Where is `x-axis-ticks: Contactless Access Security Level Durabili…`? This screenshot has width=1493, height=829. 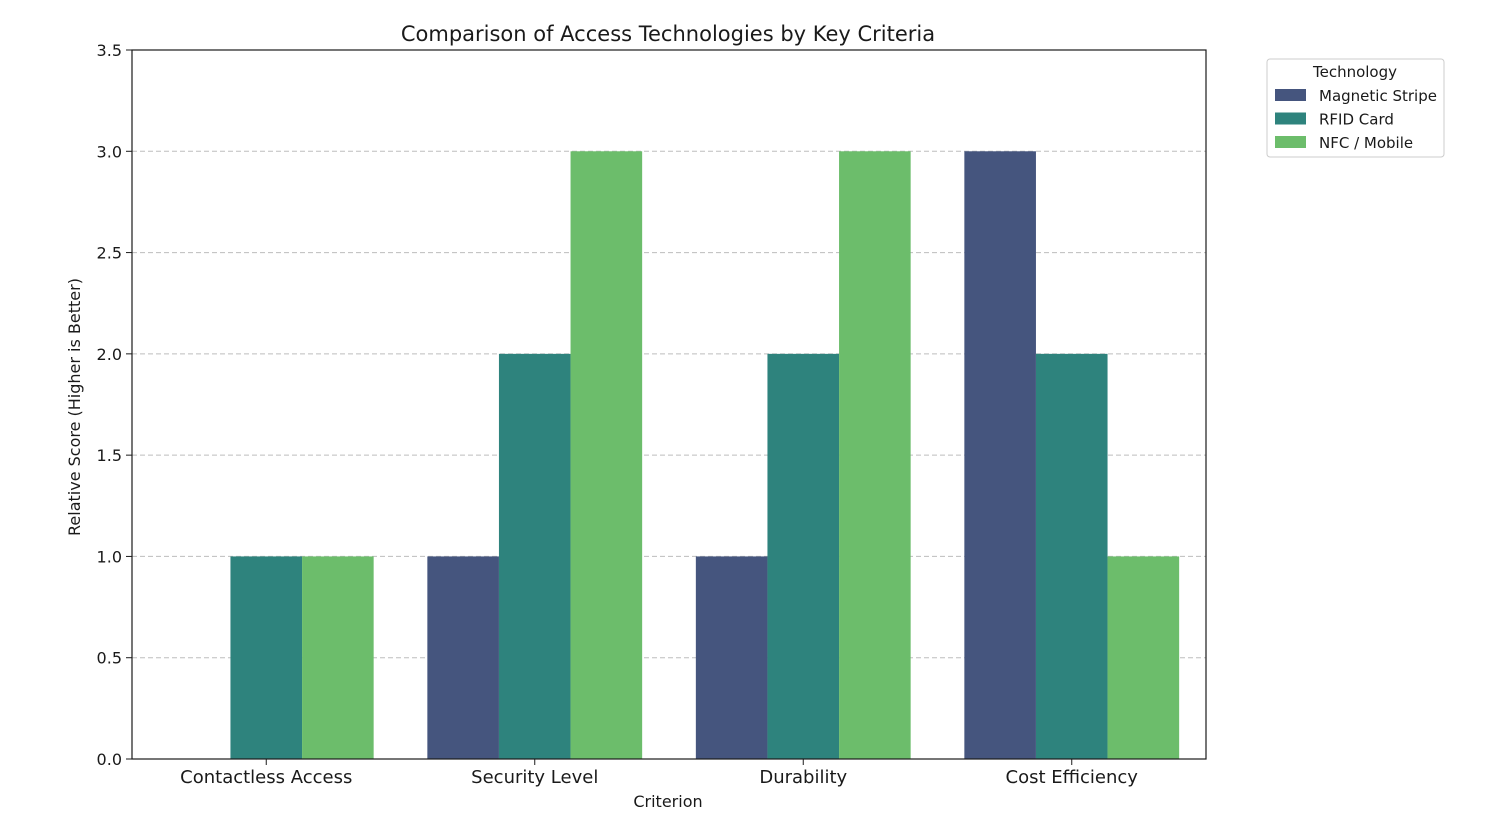 x-axis-ticks: Contactless Access Security Level Durabili… is located at coordinates (659, 773).